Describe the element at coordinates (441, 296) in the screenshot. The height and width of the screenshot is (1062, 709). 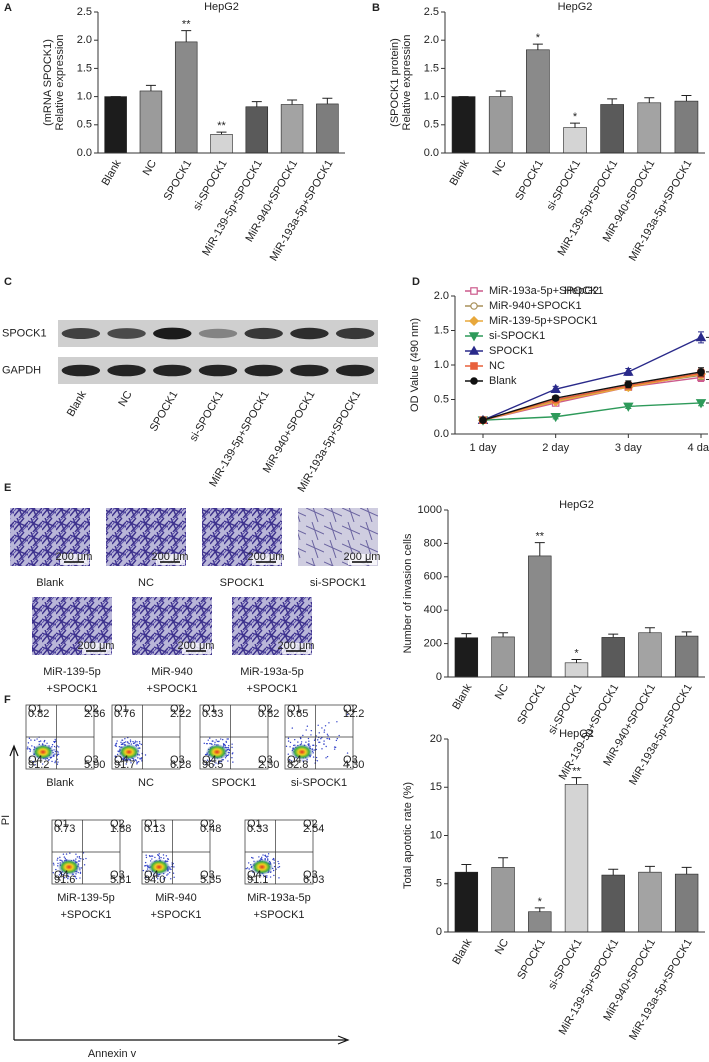
I see `y-tick-label: 2.0` at that location.